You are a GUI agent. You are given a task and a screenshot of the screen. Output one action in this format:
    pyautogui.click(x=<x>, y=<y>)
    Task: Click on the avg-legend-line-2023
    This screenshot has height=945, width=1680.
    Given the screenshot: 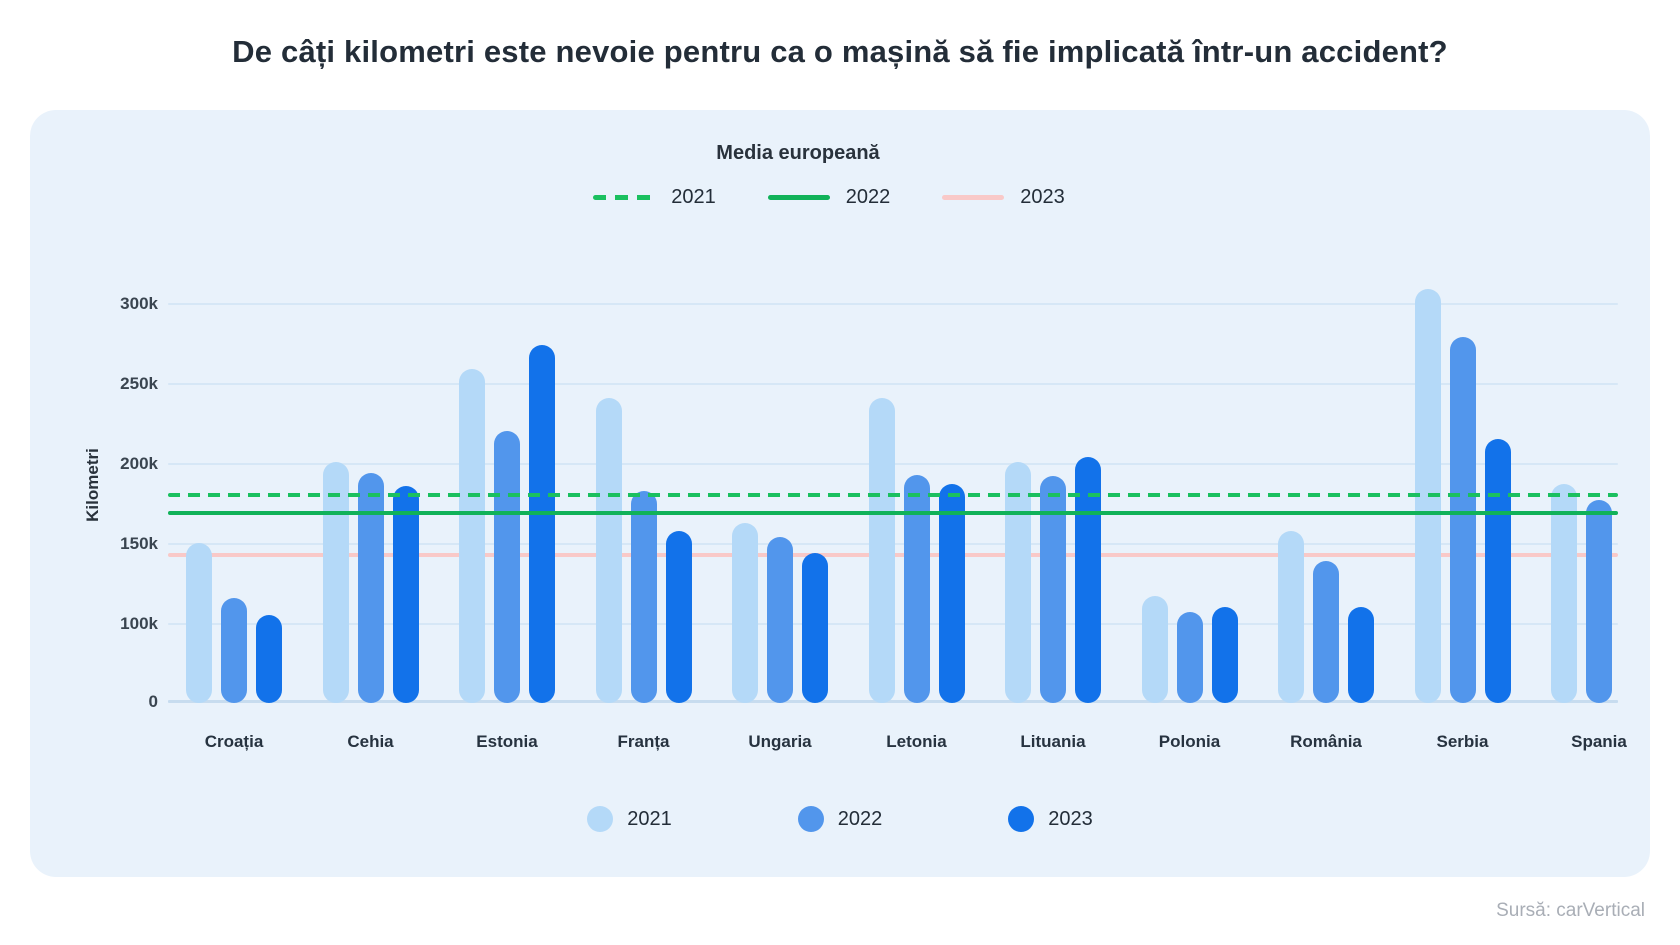 What is the action you would take?
    pyautogui.click(x=973, y=197)
    